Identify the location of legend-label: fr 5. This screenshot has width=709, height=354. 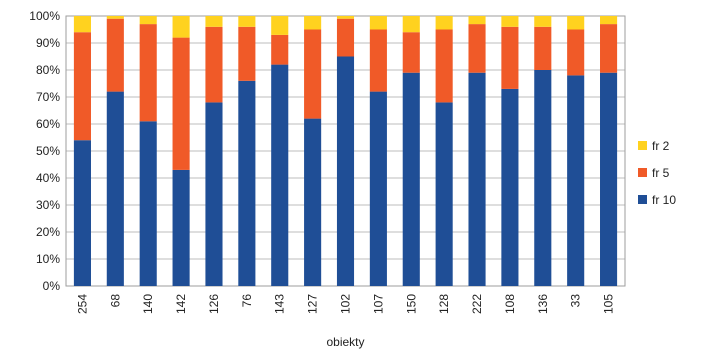
(661, 173).